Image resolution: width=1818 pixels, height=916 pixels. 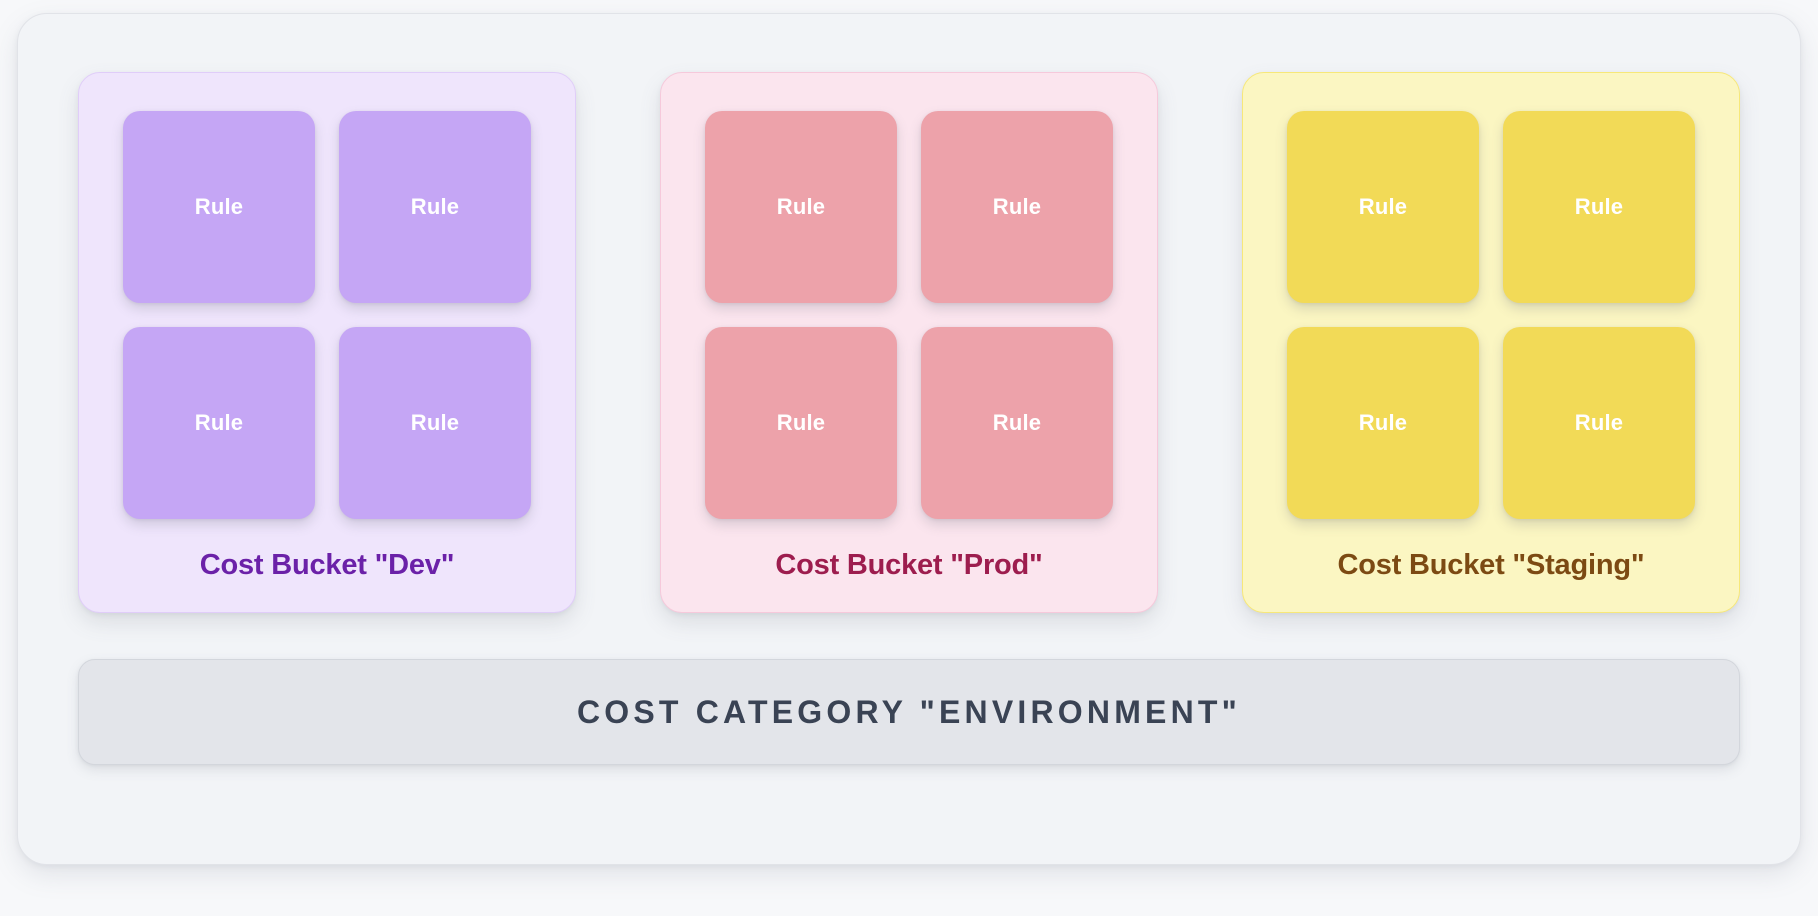 What do you see at coordinates (327, 315) in the screenshot?
I see `rules-grid-dev: Rule Rule Rule Rule` at bounding box center [327, 315].